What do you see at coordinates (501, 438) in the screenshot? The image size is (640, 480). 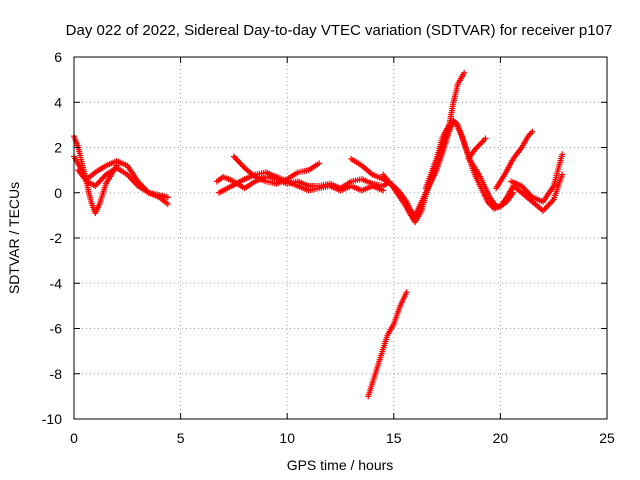 I see `x-tick-label: 20` at bounding box center [501, 438].